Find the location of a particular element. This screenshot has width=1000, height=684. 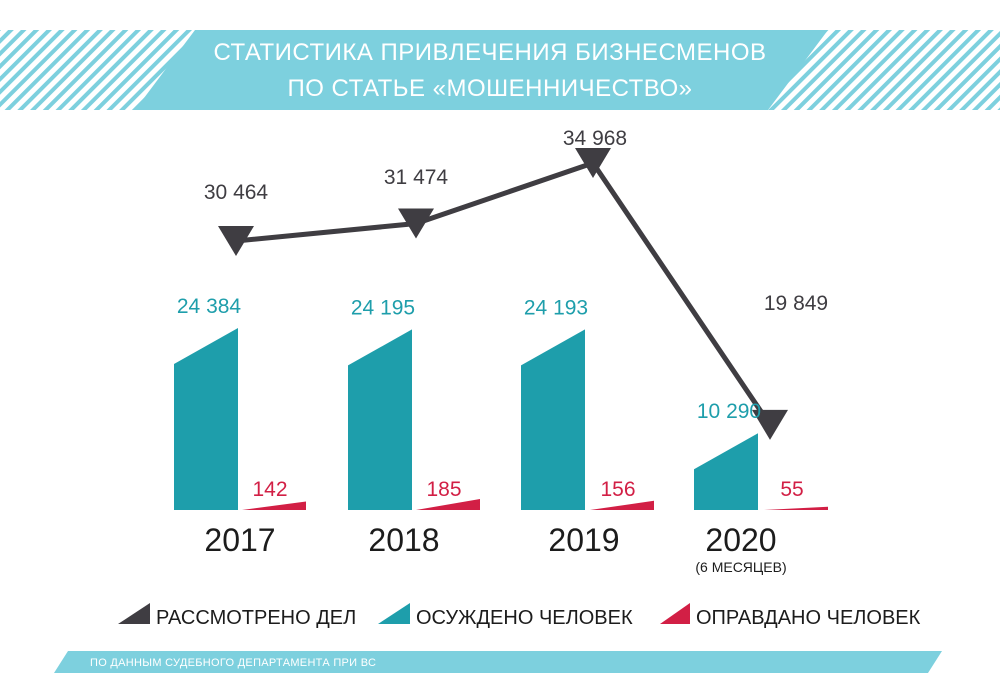

bar-acquitted-2020 is located at coordinates (796, 508).